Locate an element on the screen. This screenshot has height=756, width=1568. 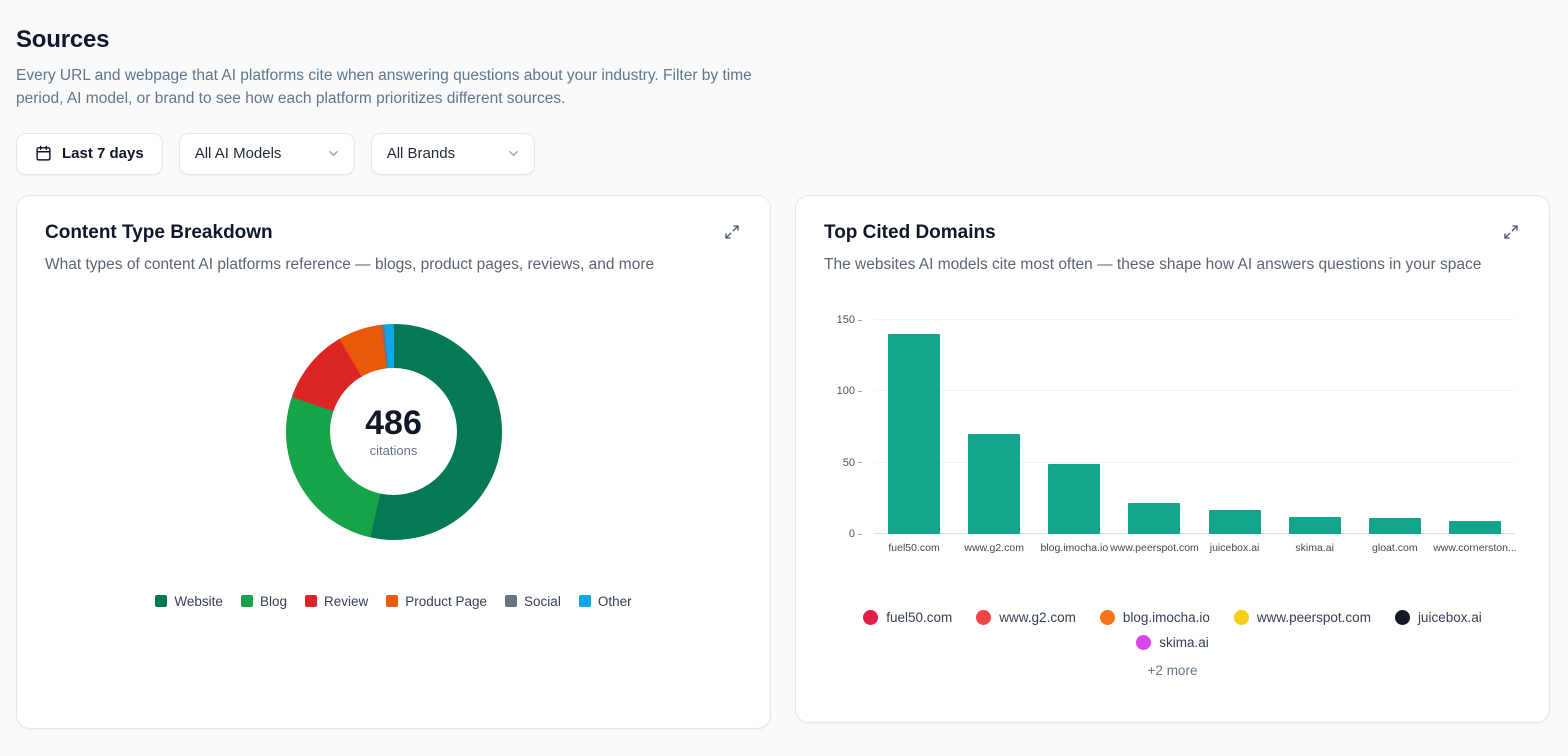
bar-fuel50.com is located at coordinates (914, 434).